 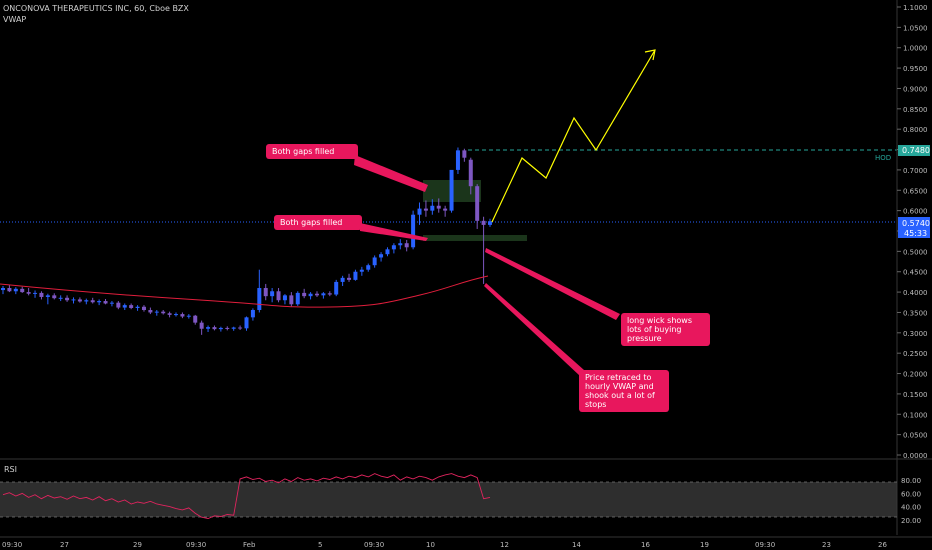 I want to click on rsi-tick-label: 60.00, so click(x=911, y=494).